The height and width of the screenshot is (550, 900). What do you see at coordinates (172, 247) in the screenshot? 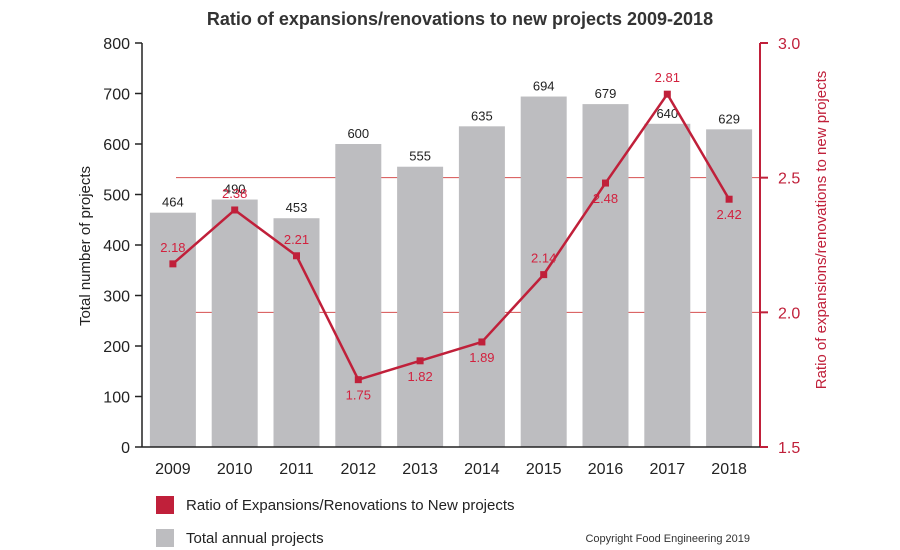
I see `ratio-value-label: 2.18` at bounding box center [172, 247].